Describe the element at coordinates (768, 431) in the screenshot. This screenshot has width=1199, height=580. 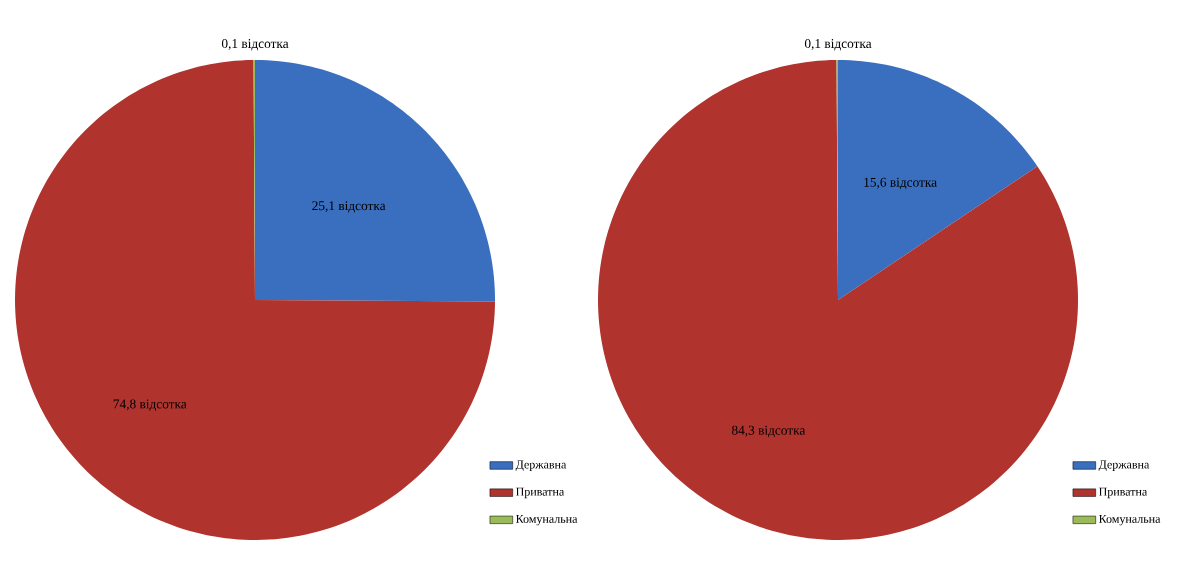
I see `data-label: 84,3 відсотка` at that location.